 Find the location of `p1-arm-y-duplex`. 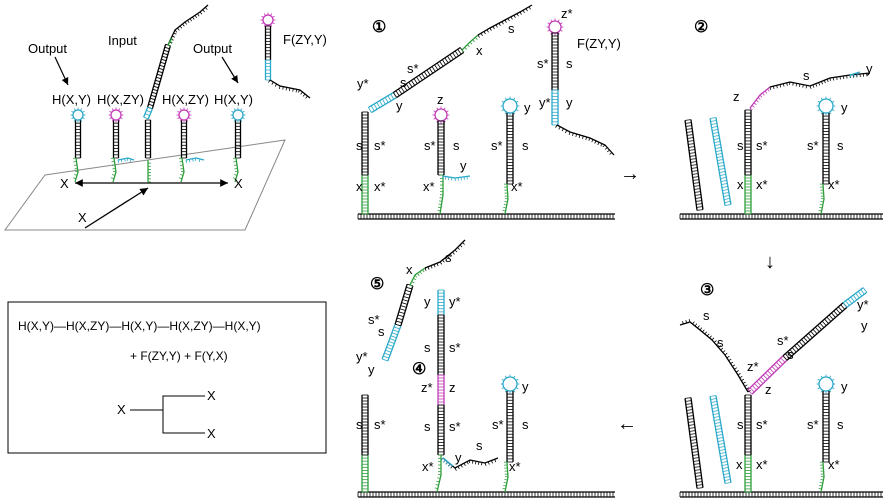

p1-arm-y-duplex is located at coordinates (382, 102).